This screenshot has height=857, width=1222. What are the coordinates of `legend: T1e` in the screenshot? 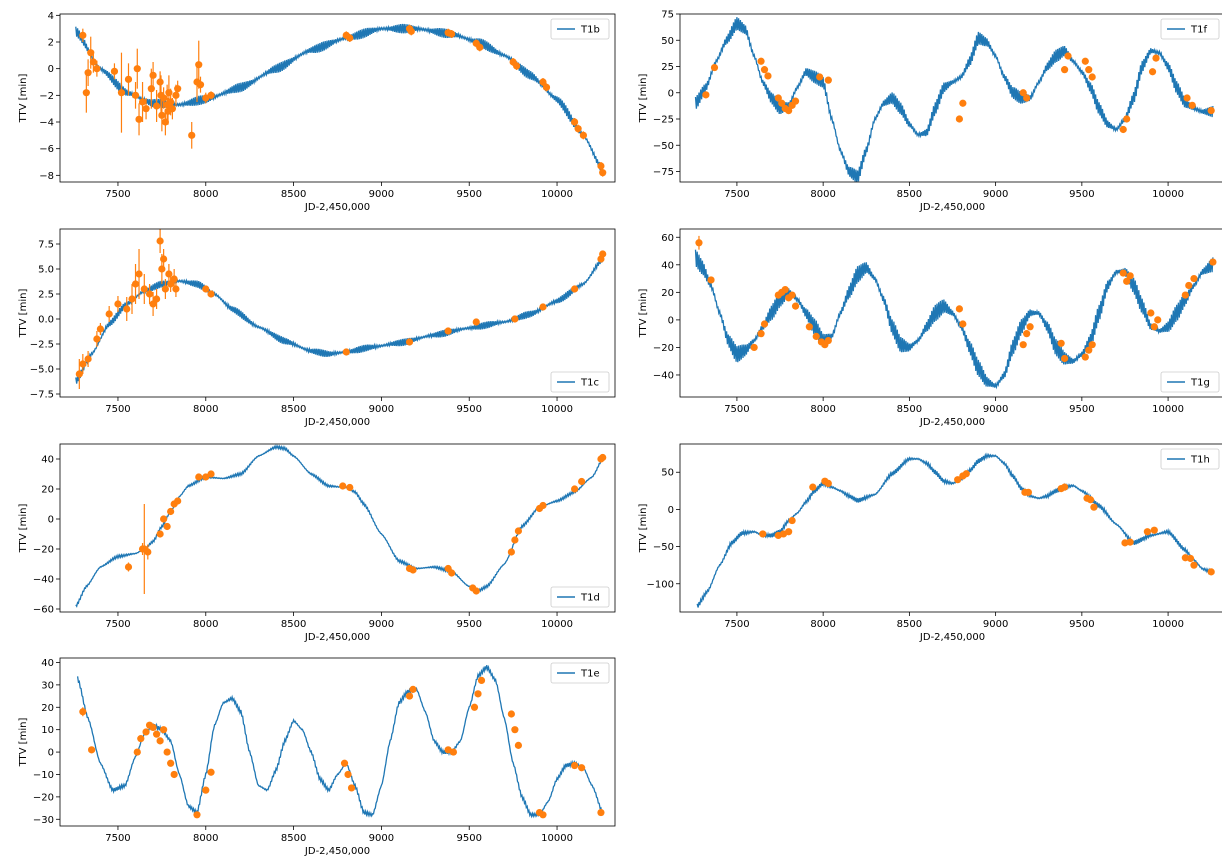 It's located at (580, 673).